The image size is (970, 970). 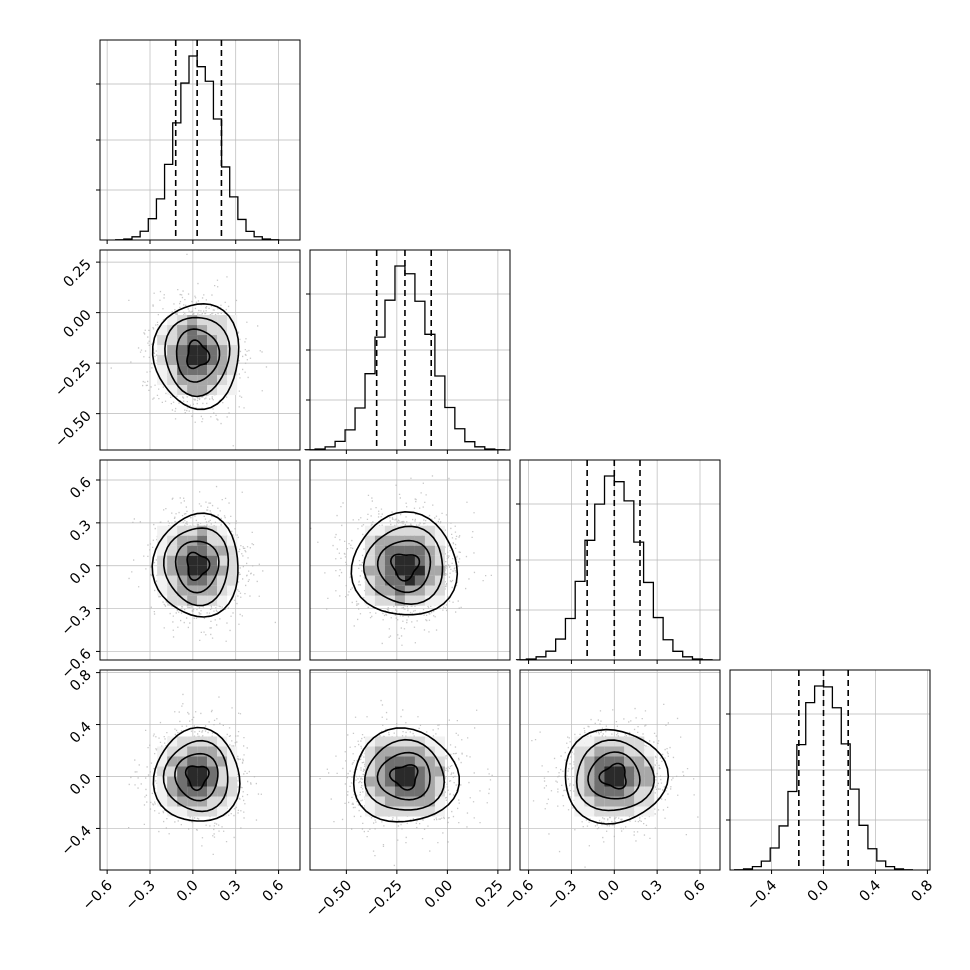 What do you see at coordinates (871, 892) in the screenshot?
I see `x-tick-label: 0.4` at bounding box center [871, 892].